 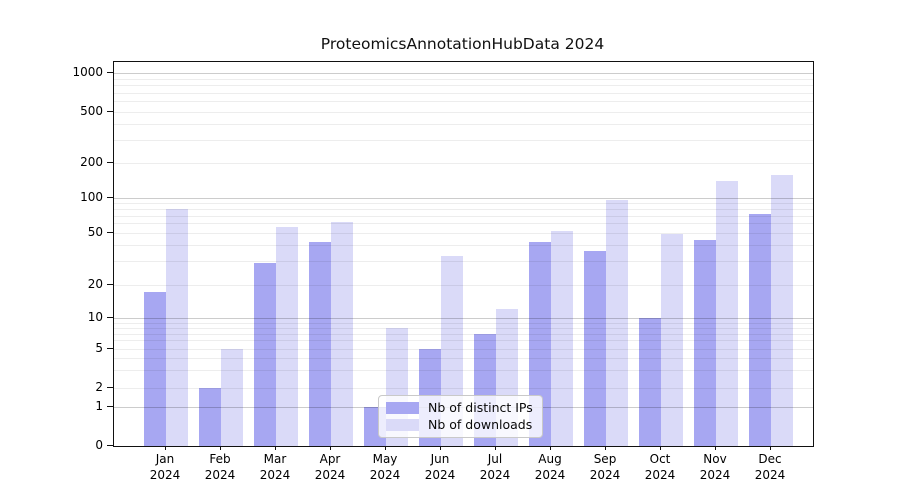 What do you see at coordinates (91, 196) in the screenshot?
I see `y-axis-tick-label: 100` at bounding box center [91, 196].